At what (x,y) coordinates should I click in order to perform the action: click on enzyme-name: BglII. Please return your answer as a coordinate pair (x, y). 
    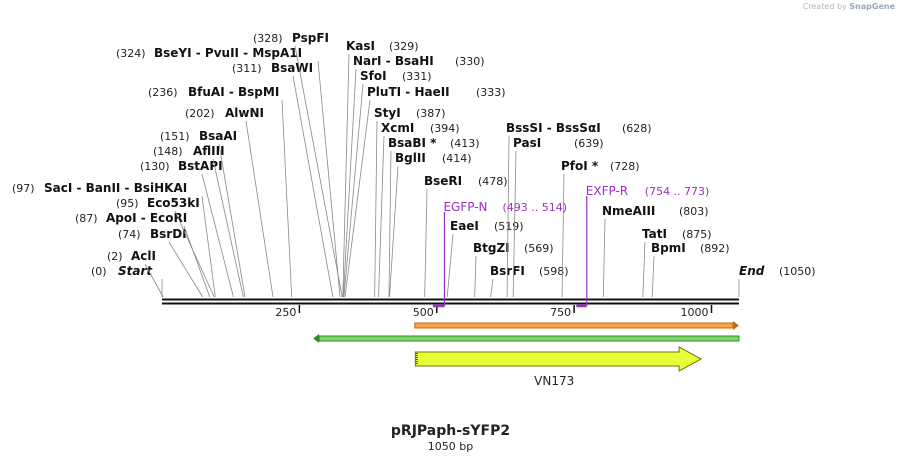
    Looking at the image, I should click on (410, 158).